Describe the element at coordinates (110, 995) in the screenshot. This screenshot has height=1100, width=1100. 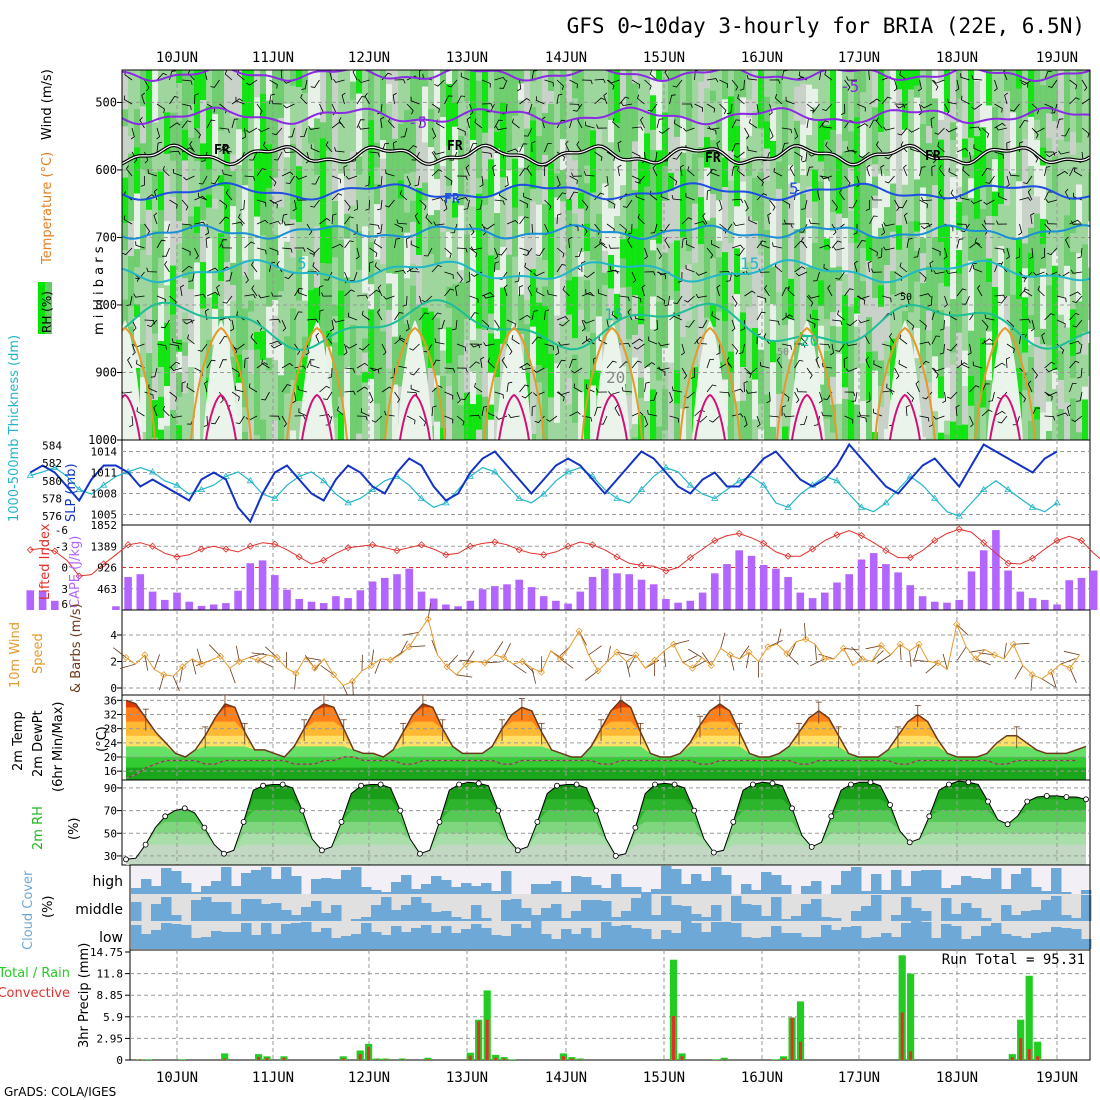
I see `precip-tick: 8.85` at that location.